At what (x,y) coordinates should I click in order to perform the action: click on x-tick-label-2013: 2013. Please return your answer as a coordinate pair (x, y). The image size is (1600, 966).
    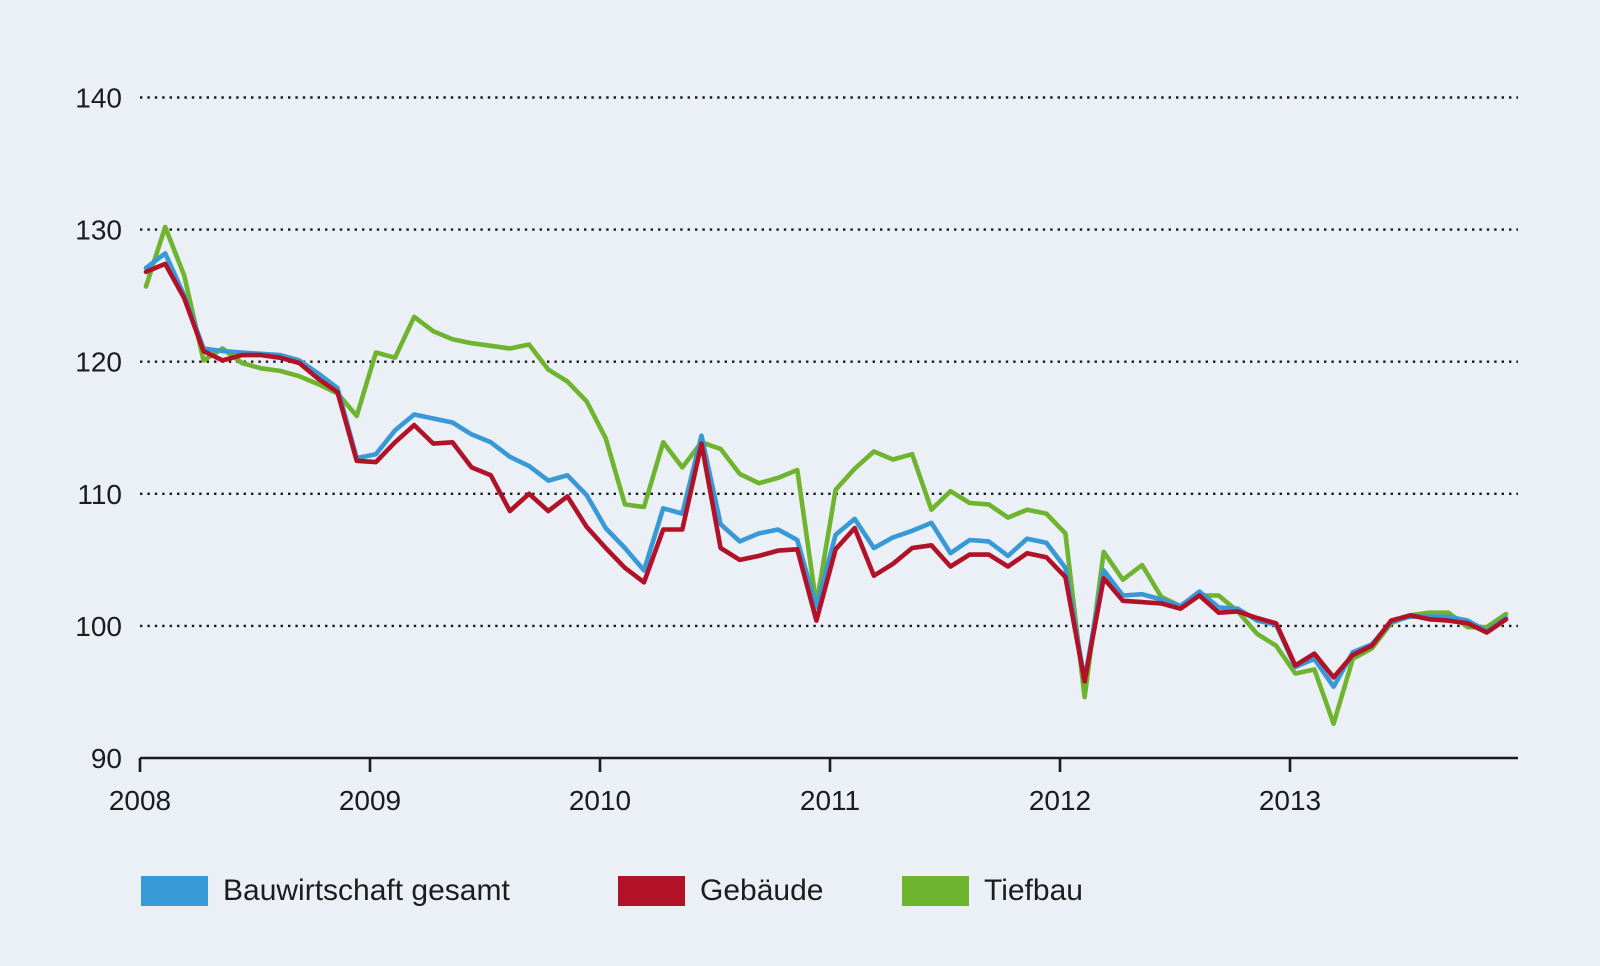
    Looking at the image, I should click on (1290, 800).